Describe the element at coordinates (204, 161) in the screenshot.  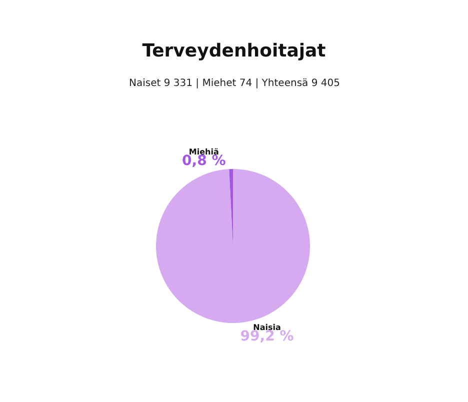
I see `data-label: 0,8 %` at that location.